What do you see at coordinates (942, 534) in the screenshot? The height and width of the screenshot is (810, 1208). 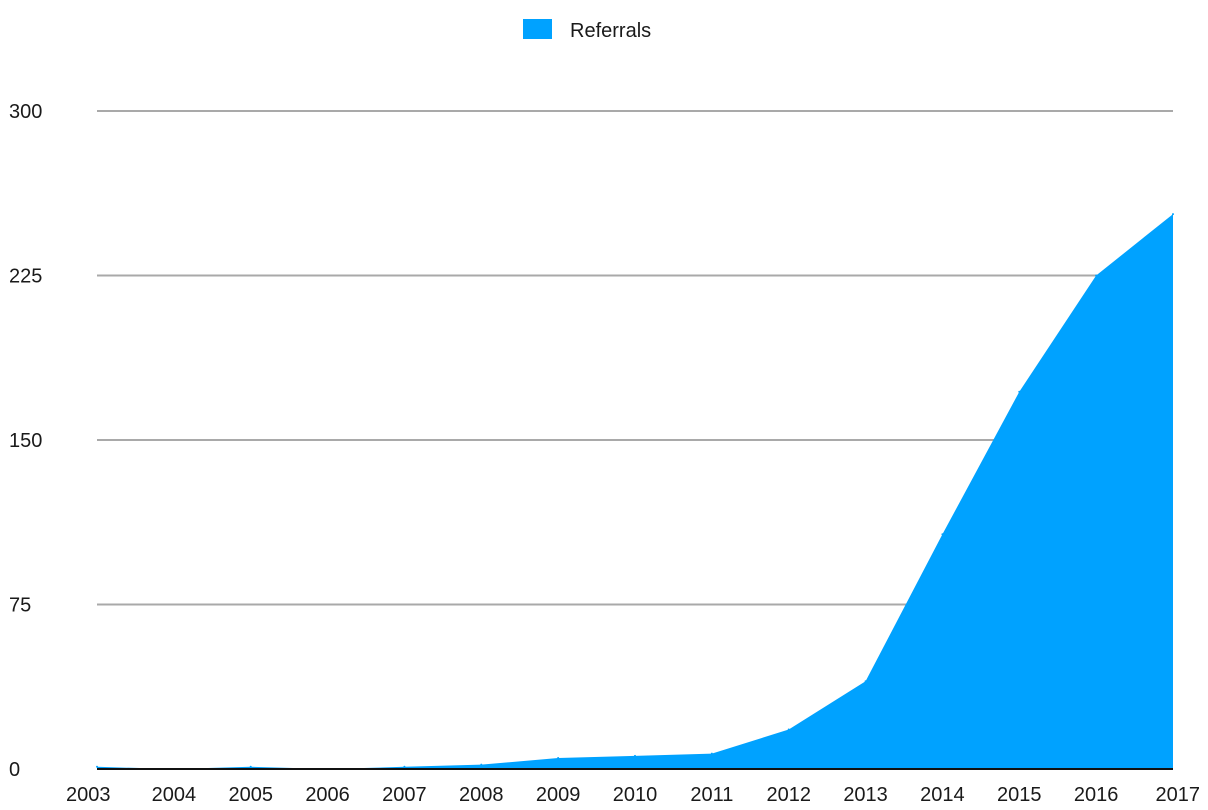 I see `data-point-2014` at bounding box center [942, 534].